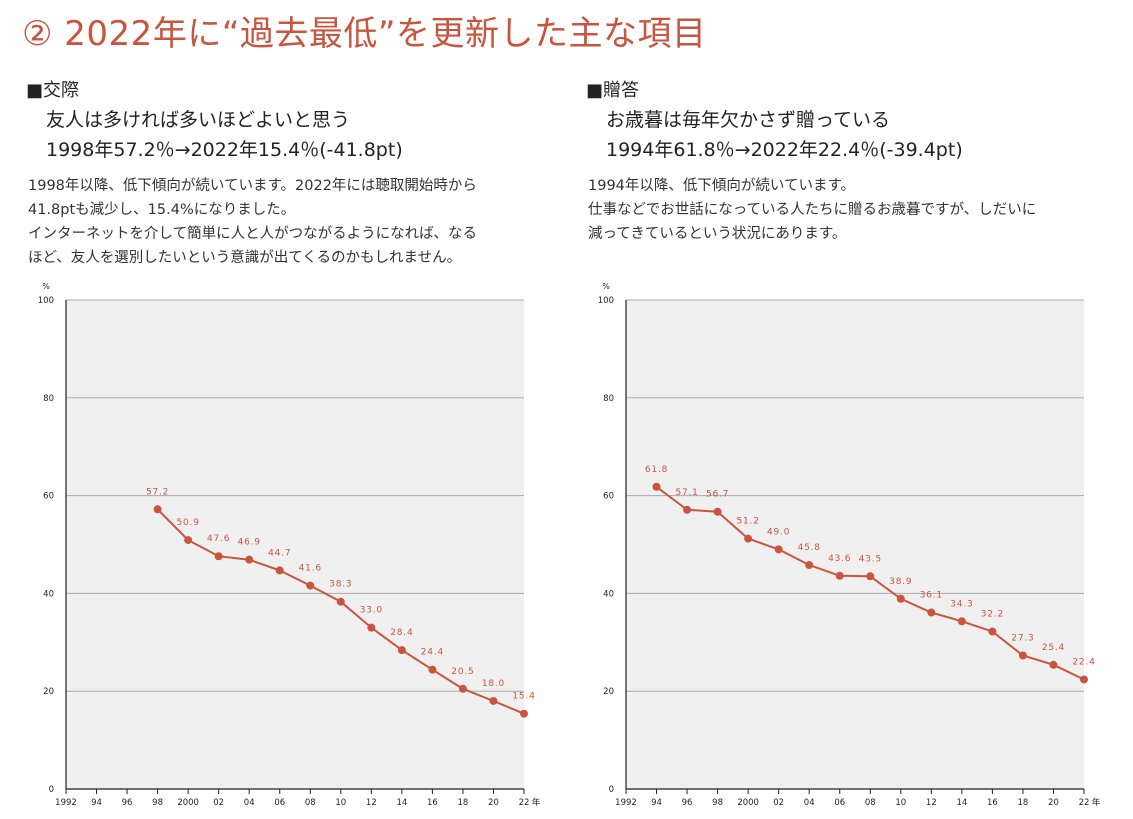 This screenshot has height=819, width=1133. Describe the element at coordinates (611, 790) in the screenshot. I see `y-tick-label: 0` at that location.